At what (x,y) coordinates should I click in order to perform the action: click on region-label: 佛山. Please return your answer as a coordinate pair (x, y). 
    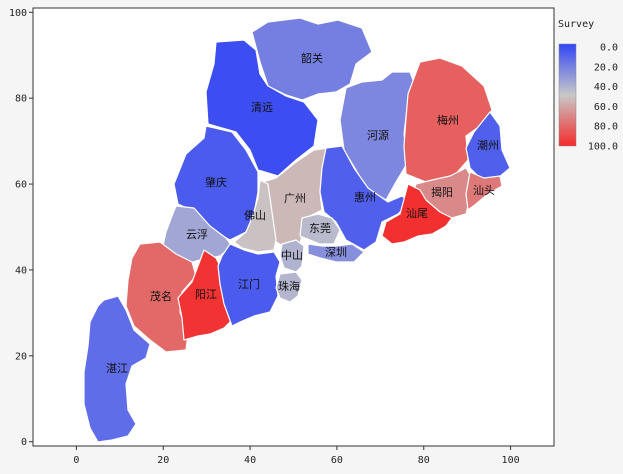
    Looking at the image, I should click on (255, 215).